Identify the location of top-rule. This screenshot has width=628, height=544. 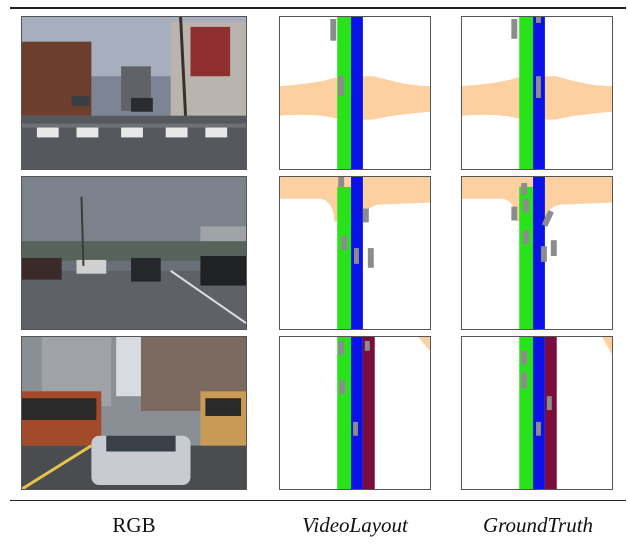
(318, 8).